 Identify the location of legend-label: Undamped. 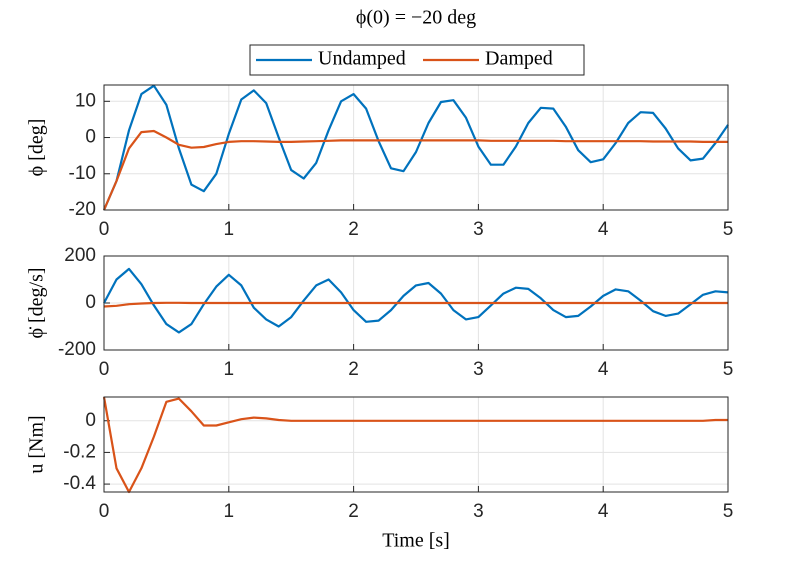
(362, 59).